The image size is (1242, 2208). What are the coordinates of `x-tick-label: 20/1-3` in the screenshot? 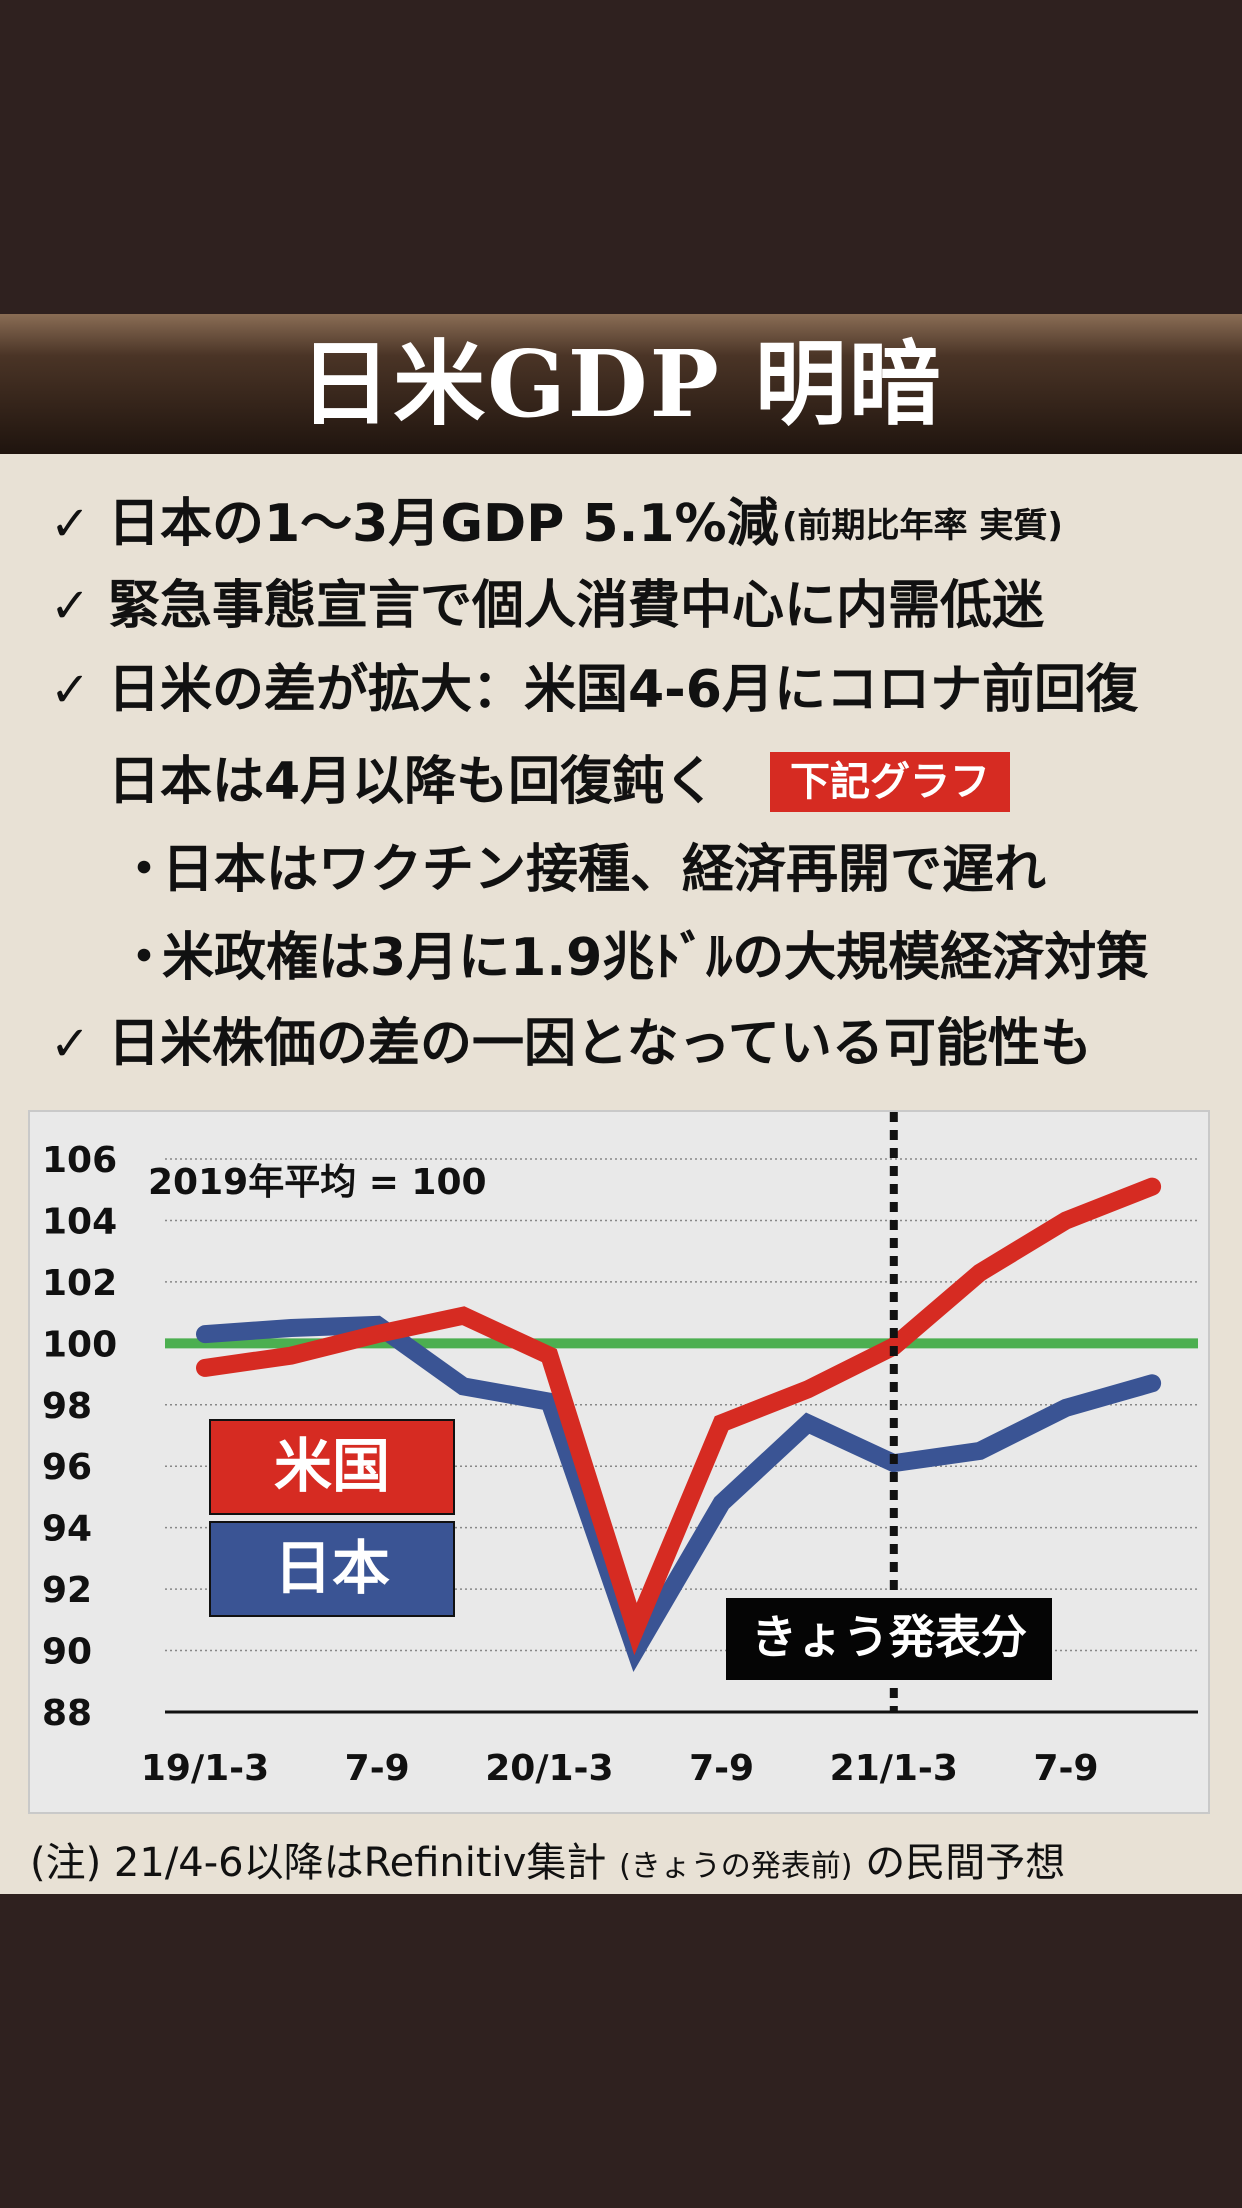 It's located at (549, 1768).